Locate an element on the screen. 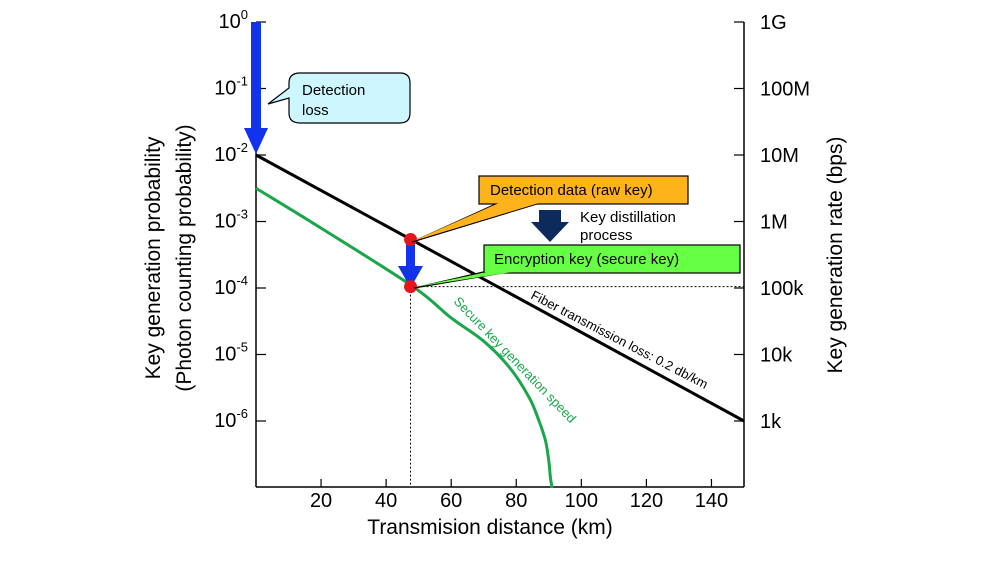 The image size is (1000, 562). detection-loss-label-line2: loss is located at coordinates (315, 110).